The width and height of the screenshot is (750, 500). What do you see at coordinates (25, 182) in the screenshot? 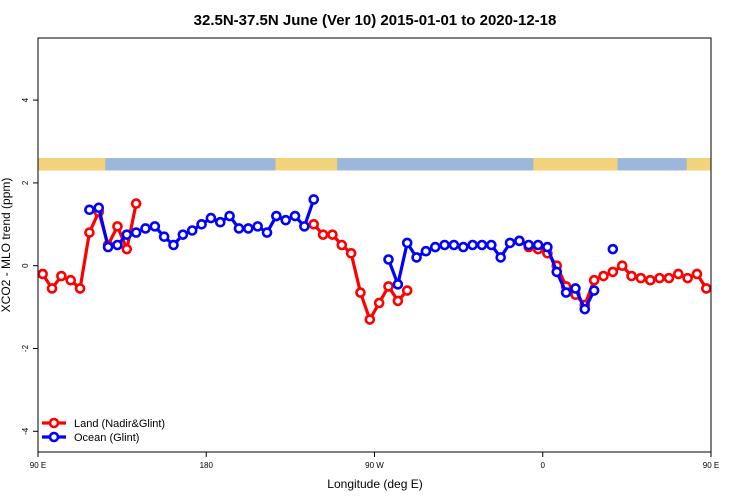
I see `y-tick-label: 2` at bounding box center [25, 182].